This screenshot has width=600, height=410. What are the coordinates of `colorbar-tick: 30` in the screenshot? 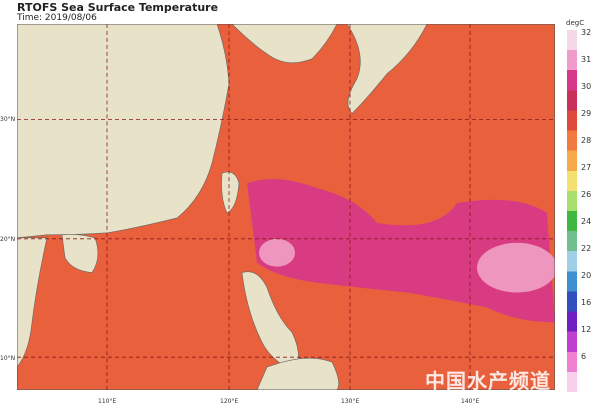 It's located at (586, 86).